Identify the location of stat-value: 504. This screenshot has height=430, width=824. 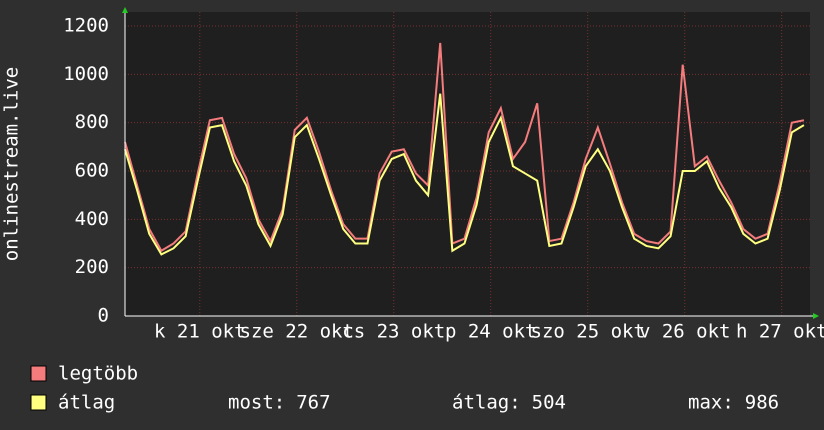
(549, 403).